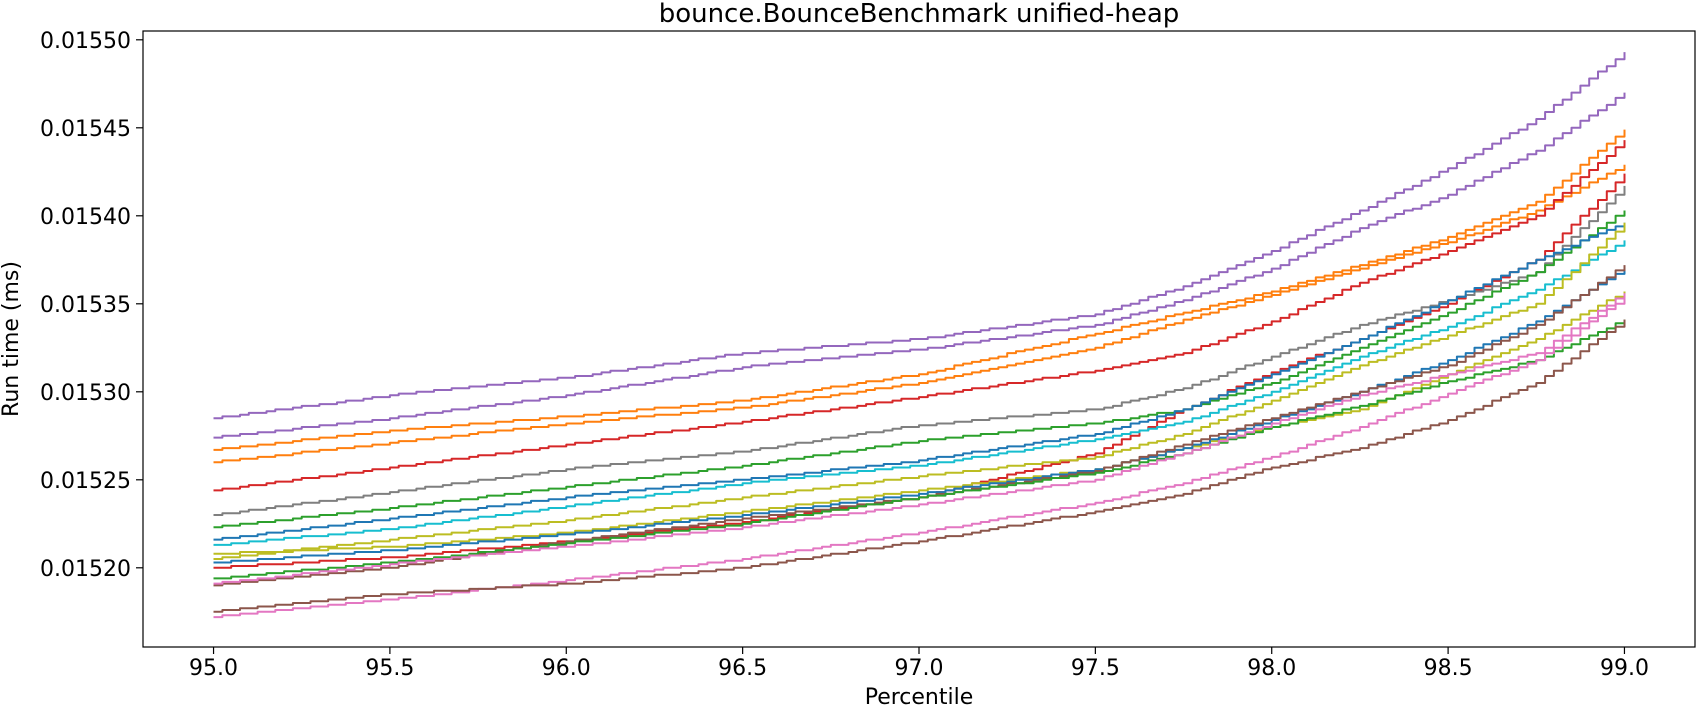  I want to click on y-tick-label: 0.01525, so click(85, 481).